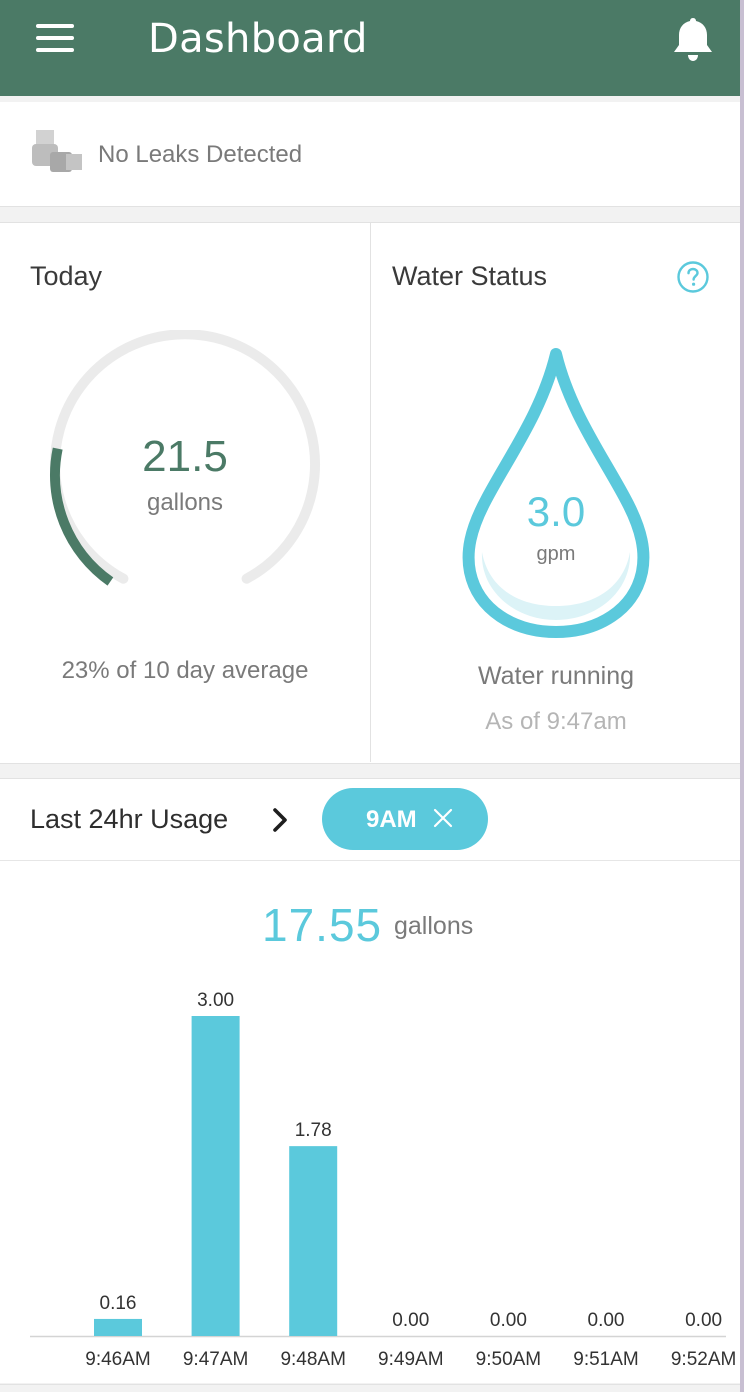  What do you see at coordinates (281, 820) in the screenshot?
I see `chevron-right-icon` at bounding box center [281, 820].